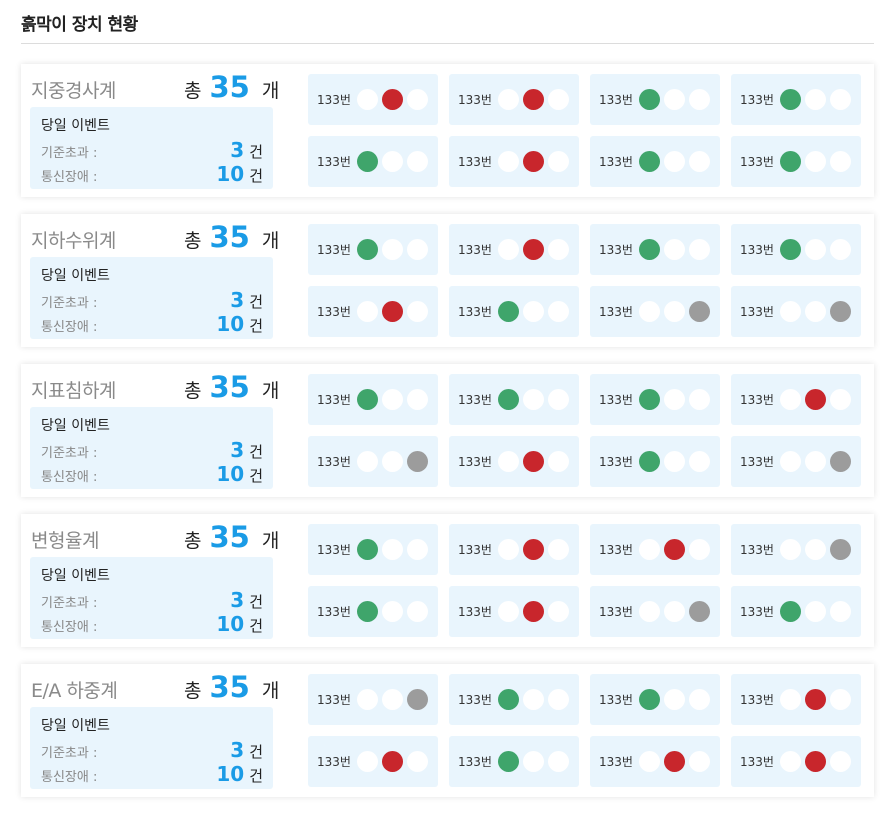 Image resolution: width=894 pixels, height=819 pixels. Describe the element at coordinates (270, 391) in the screenshot. I see `total-unit: 개` at that location.